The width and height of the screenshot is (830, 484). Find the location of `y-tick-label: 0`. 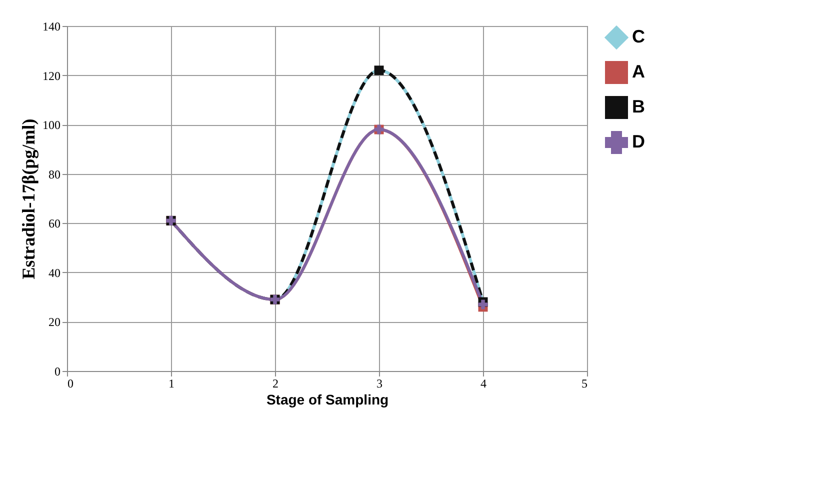

y-tick-label: 0 is located at coordinates (57, 371).